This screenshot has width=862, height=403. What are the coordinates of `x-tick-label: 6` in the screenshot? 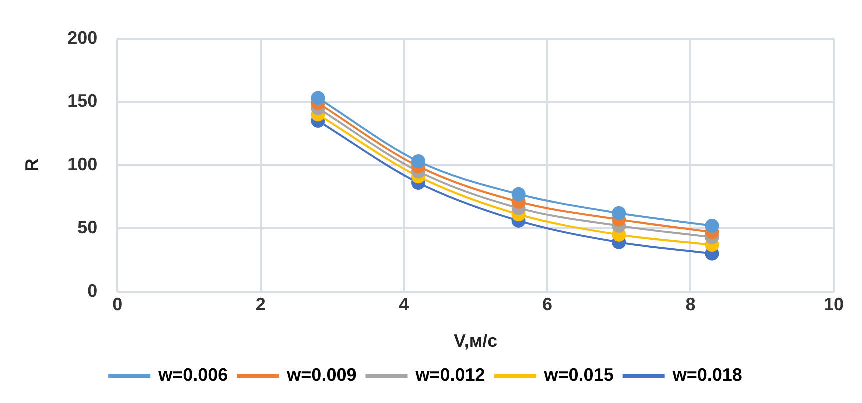 It's located at (547, 304).